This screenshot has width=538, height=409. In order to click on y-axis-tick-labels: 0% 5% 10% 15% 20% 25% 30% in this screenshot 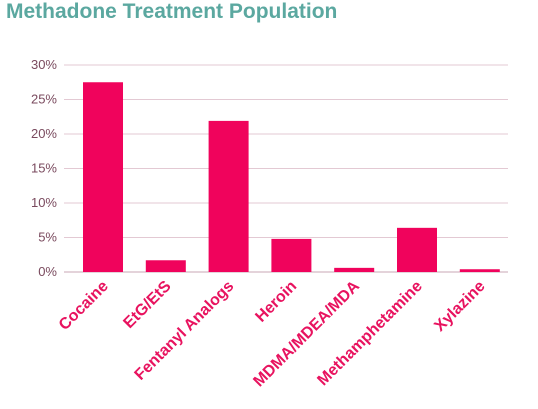, I will do `click(44, 168)`.